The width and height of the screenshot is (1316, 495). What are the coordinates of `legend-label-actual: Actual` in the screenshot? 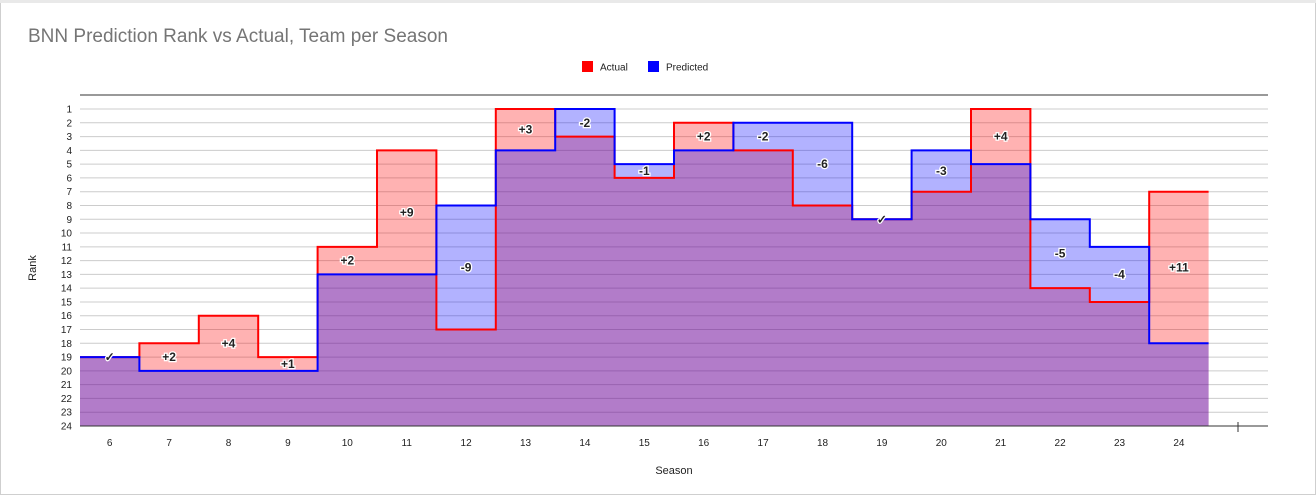 It's located at (614, 68).